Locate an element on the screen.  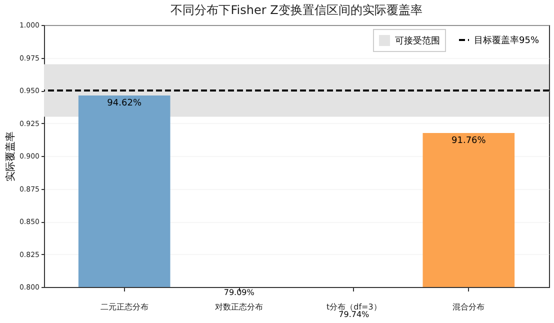
legend-label: 可接受范围 is located at coordinates (417, 41).